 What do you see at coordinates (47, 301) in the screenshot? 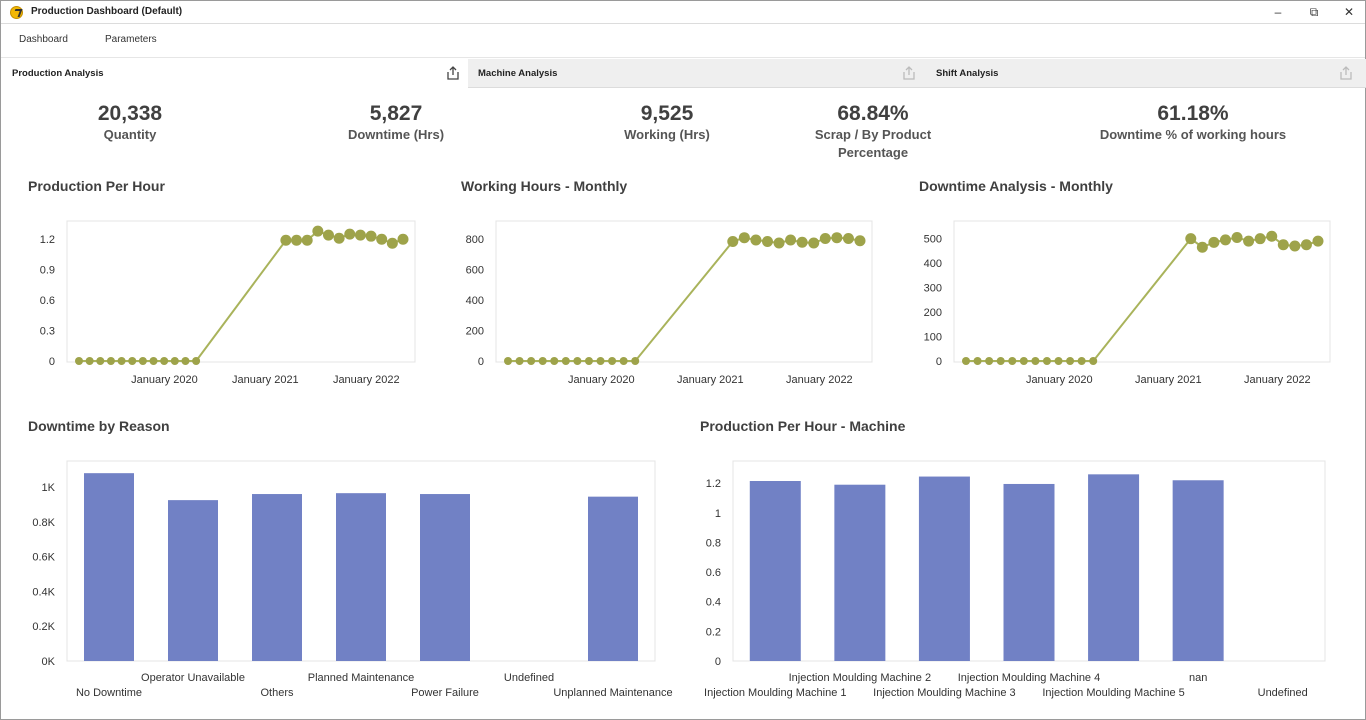
I see `y-tick-label: 0.6` at bounding box center [47, 301].